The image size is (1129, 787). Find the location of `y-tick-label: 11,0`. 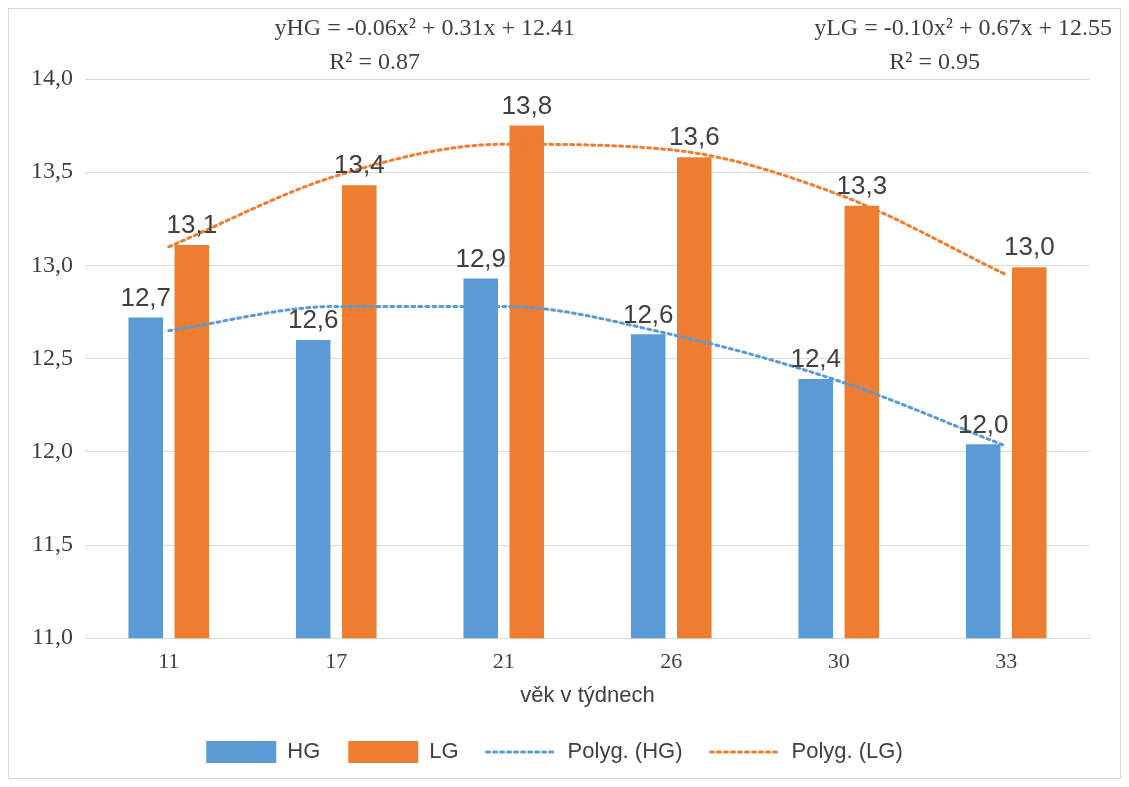

y-tick-label: 11,0 is located at coordinates (52, 636).